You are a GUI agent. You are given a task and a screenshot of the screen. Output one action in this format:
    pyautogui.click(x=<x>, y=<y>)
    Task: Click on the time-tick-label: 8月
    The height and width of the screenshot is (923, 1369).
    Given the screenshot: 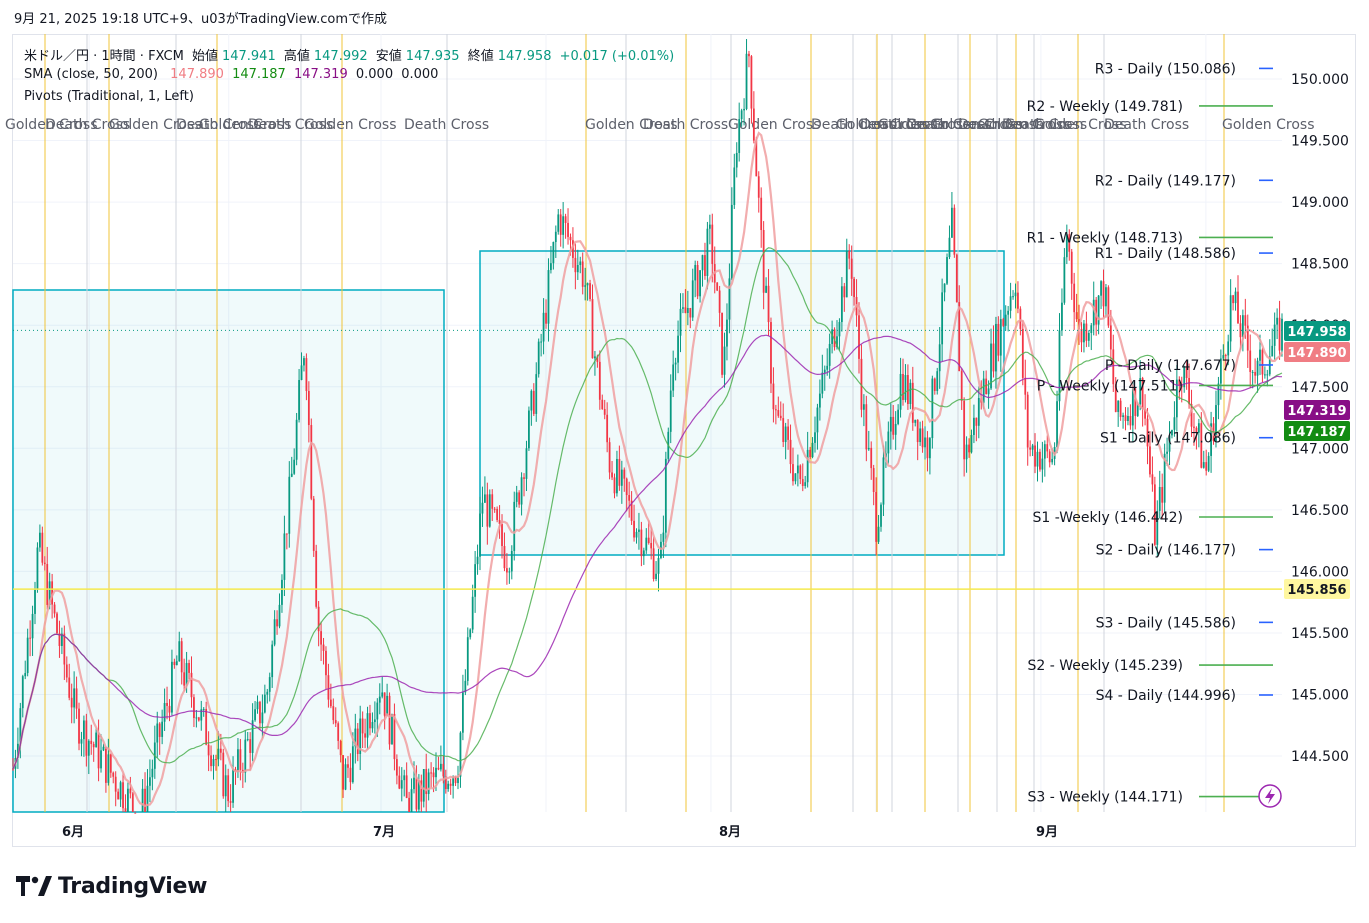 What is the action you would take?
    pyautogui.click(x=730, y=832)
    